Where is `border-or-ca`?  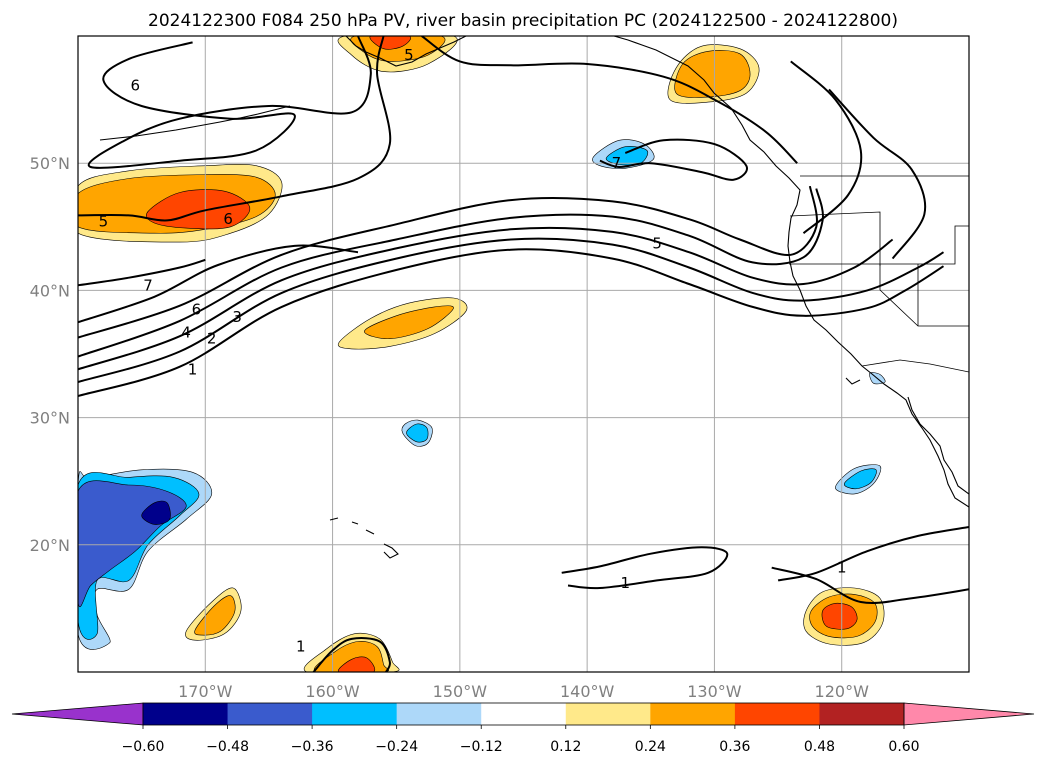
border-or-ca is located at coordinates (879, 245).